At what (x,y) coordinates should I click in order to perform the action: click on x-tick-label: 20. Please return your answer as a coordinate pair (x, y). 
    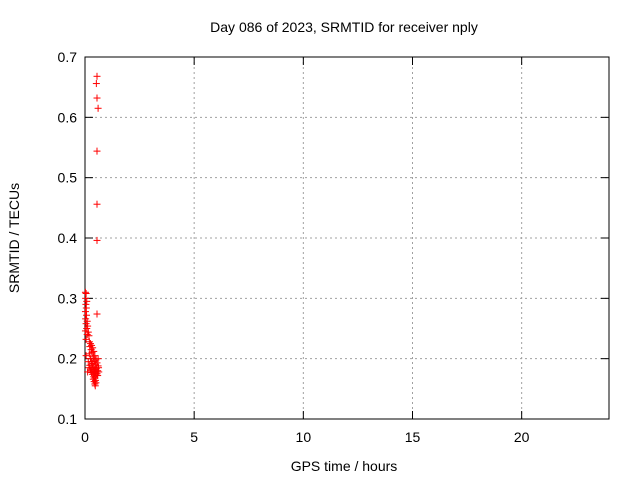
    Looking at the image, I should click on (522, 437).